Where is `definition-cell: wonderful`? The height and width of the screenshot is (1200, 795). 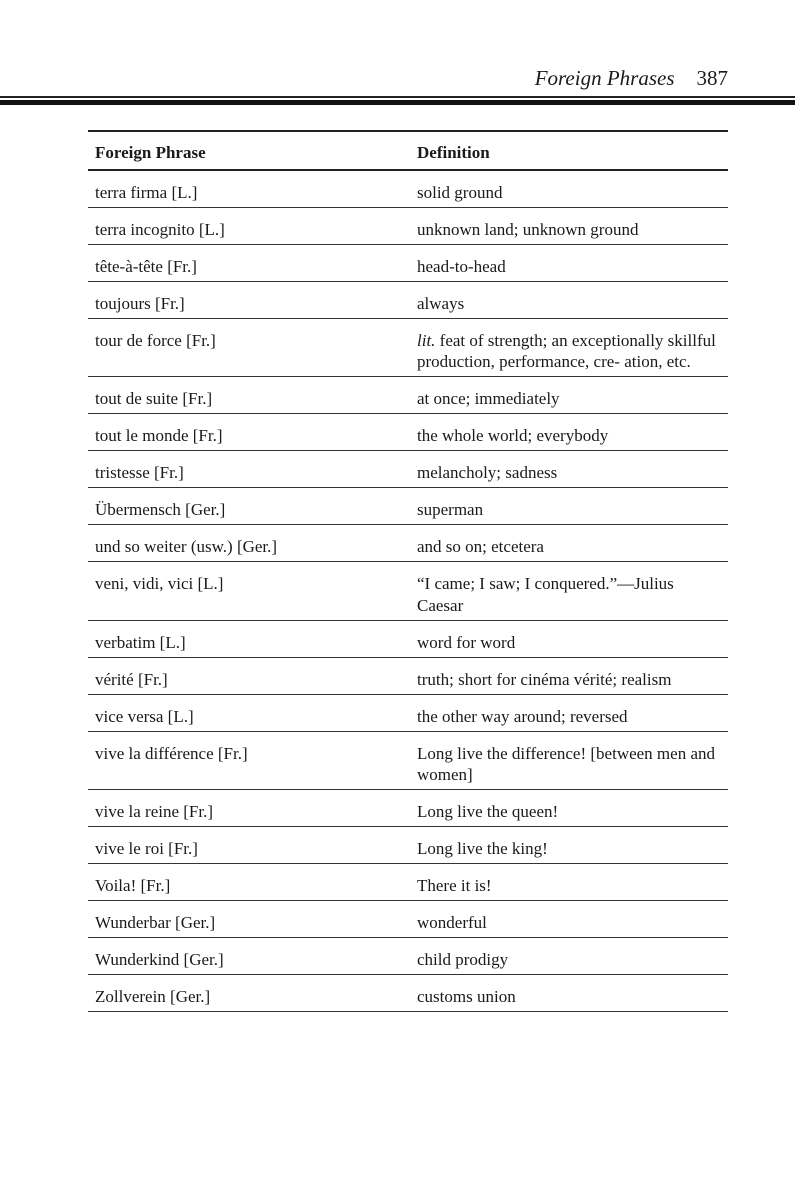 definition-cell: wonderful is located at coordinates (452, 922).